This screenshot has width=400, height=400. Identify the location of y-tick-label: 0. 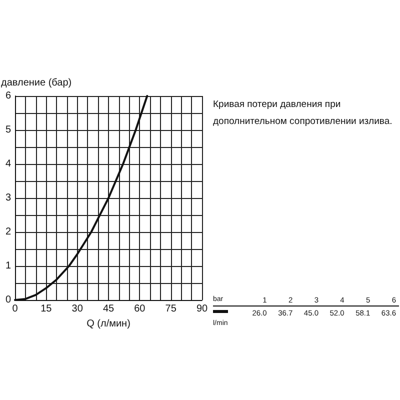
(8, 300).